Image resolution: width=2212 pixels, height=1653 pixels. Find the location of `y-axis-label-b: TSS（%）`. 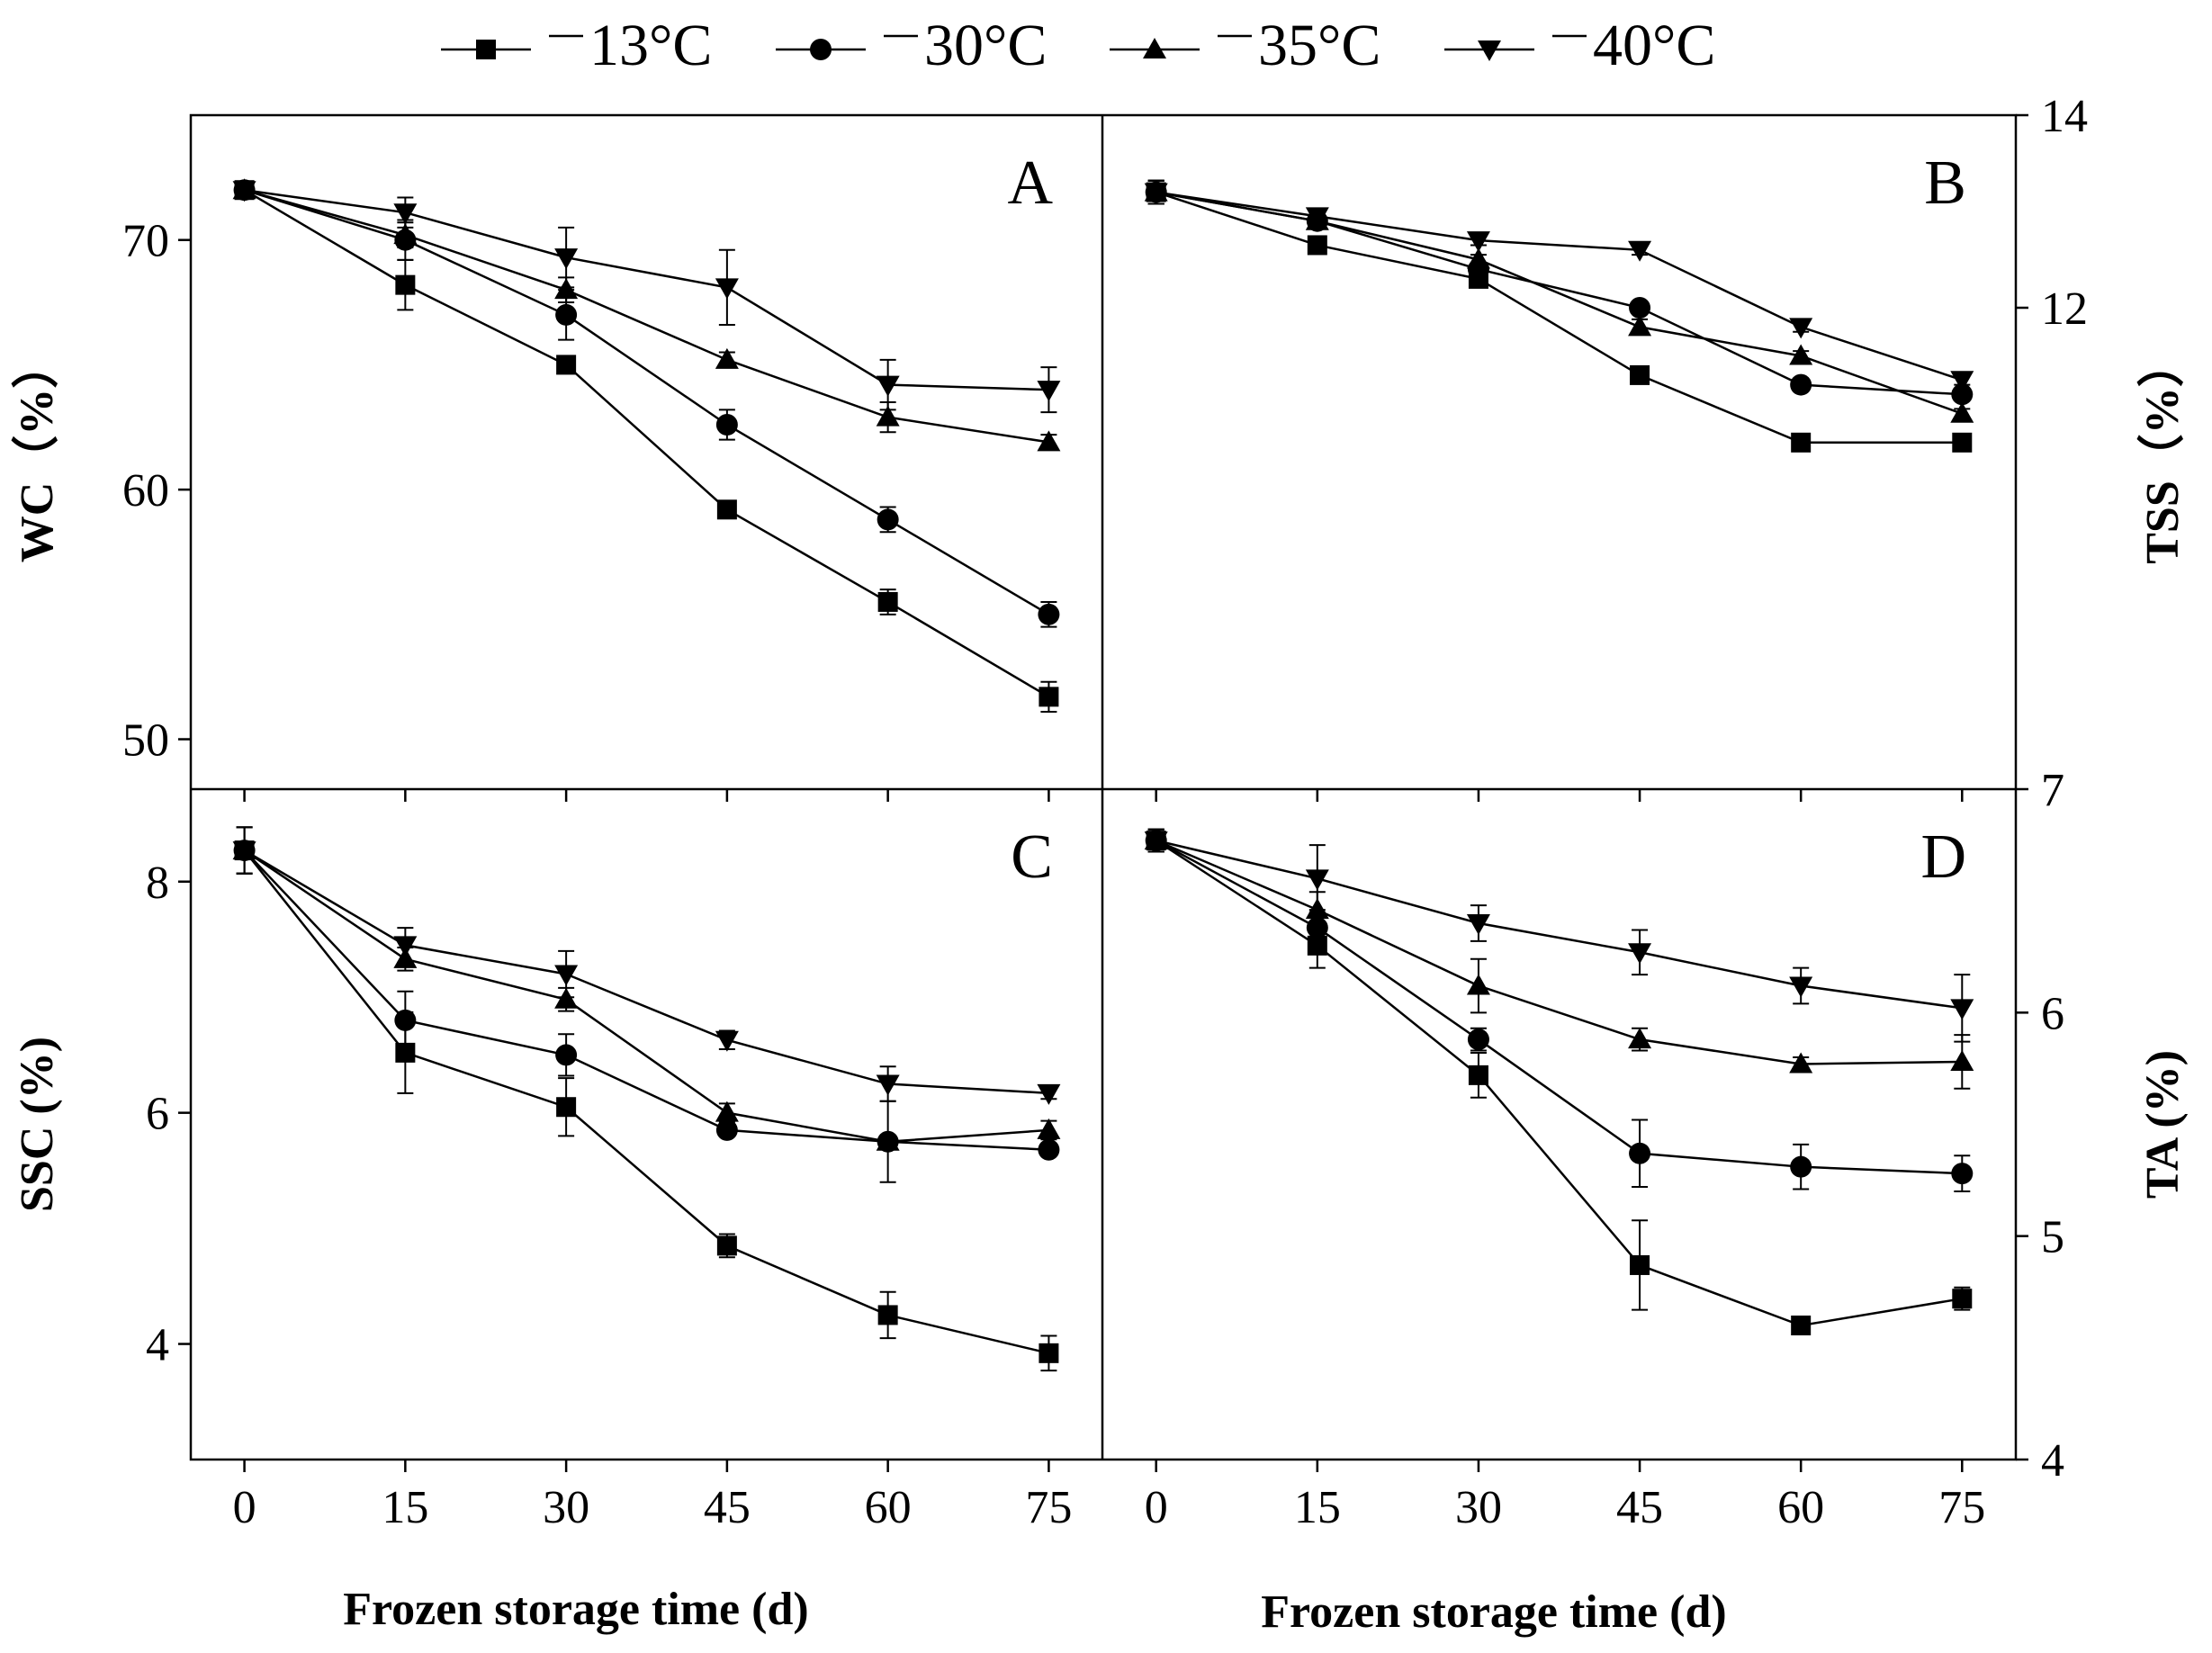

y-axis-label-b: TSS（%） is located at coordinates (2162, 452).